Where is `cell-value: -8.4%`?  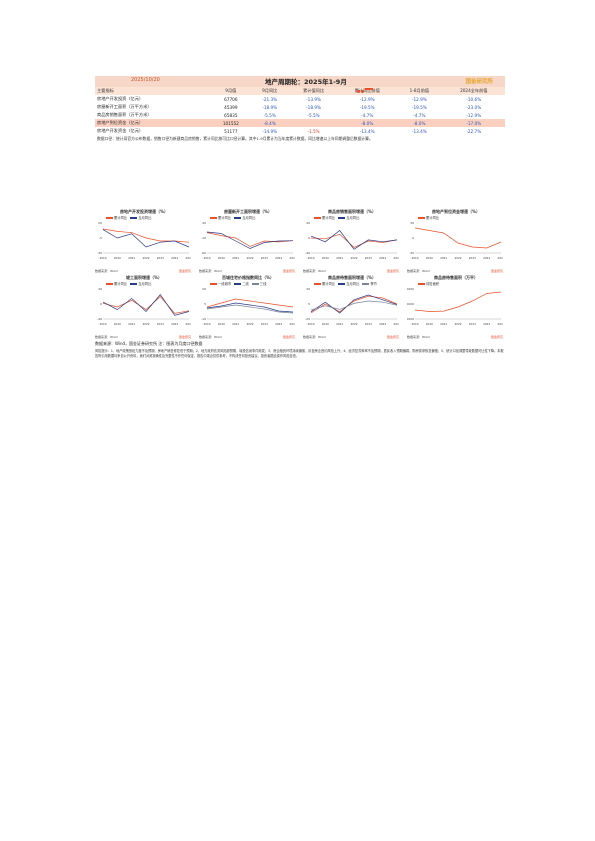
cell-value: -8.4% is located at coordinates (269, 123).